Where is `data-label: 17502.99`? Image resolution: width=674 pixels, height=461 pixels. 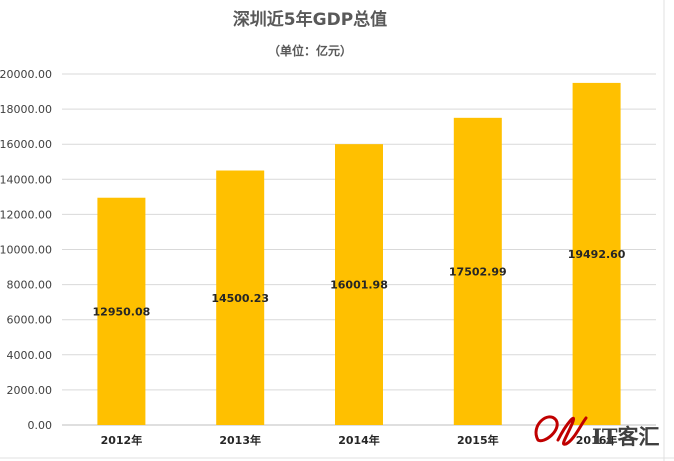 data-label: 17502.99 is located at coordinates (478, 271).